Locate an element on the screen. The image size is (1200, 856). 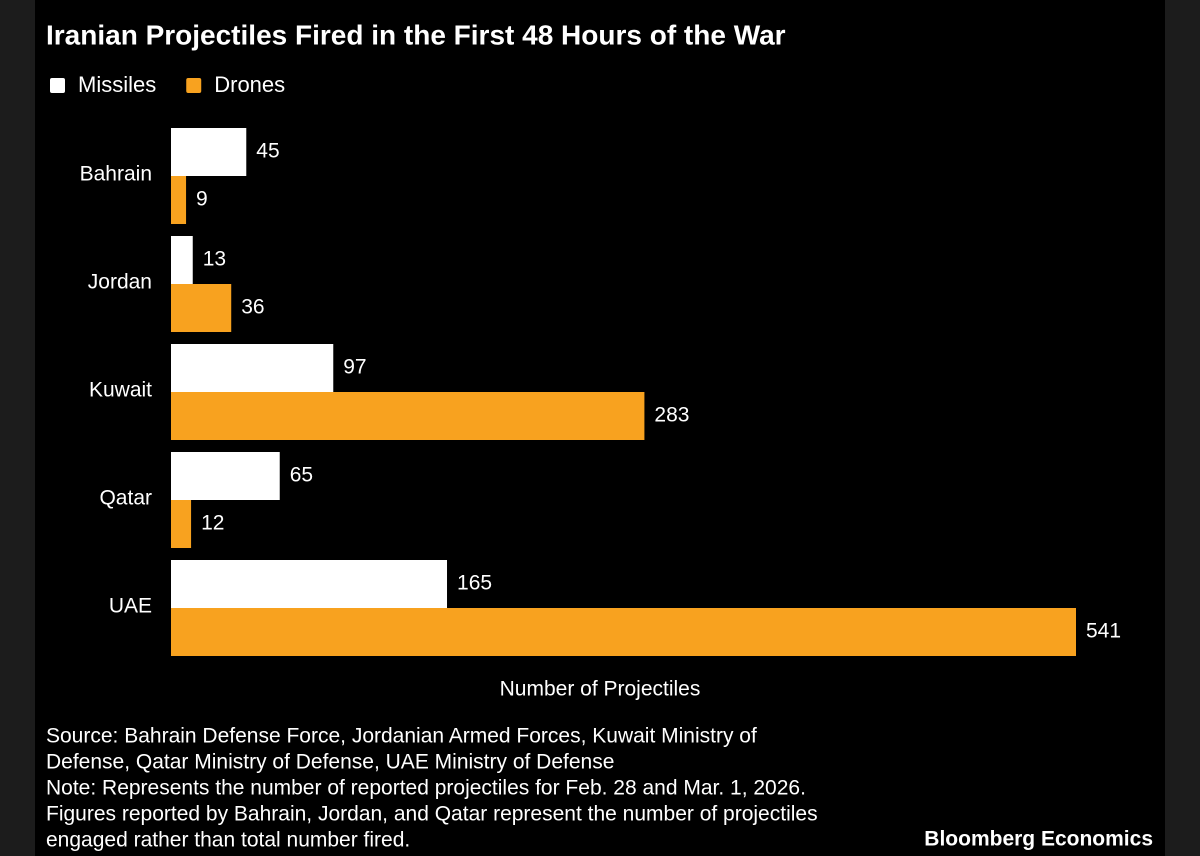
value-label: 36 is located at coordinates (252, 307).